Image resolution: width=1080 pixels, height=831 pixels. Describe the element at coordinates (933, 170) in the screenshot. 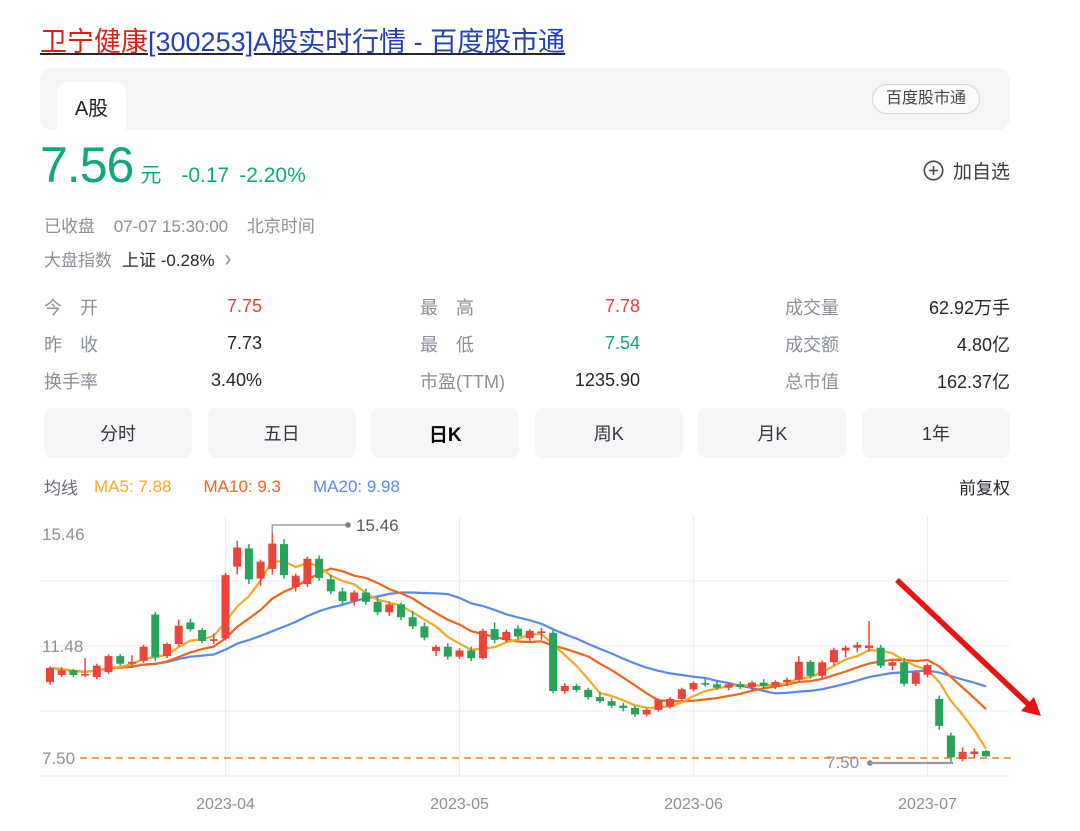

I see `circle-plus-icon` at that location.